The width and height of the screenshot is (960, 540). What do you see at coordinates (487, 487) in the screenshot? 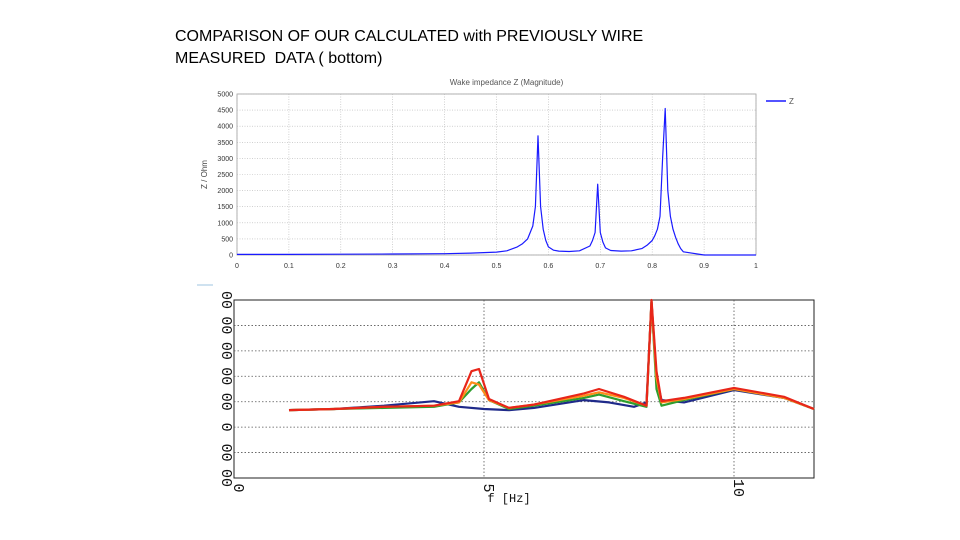
I see `bottom-x-tick-label: 5` at bounding box center [487, 487].